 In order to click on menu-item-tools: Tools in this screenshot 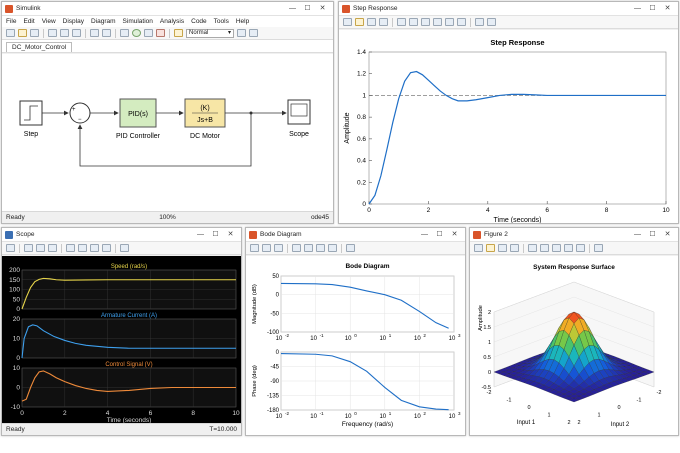, I will do `click(221, 21)`.